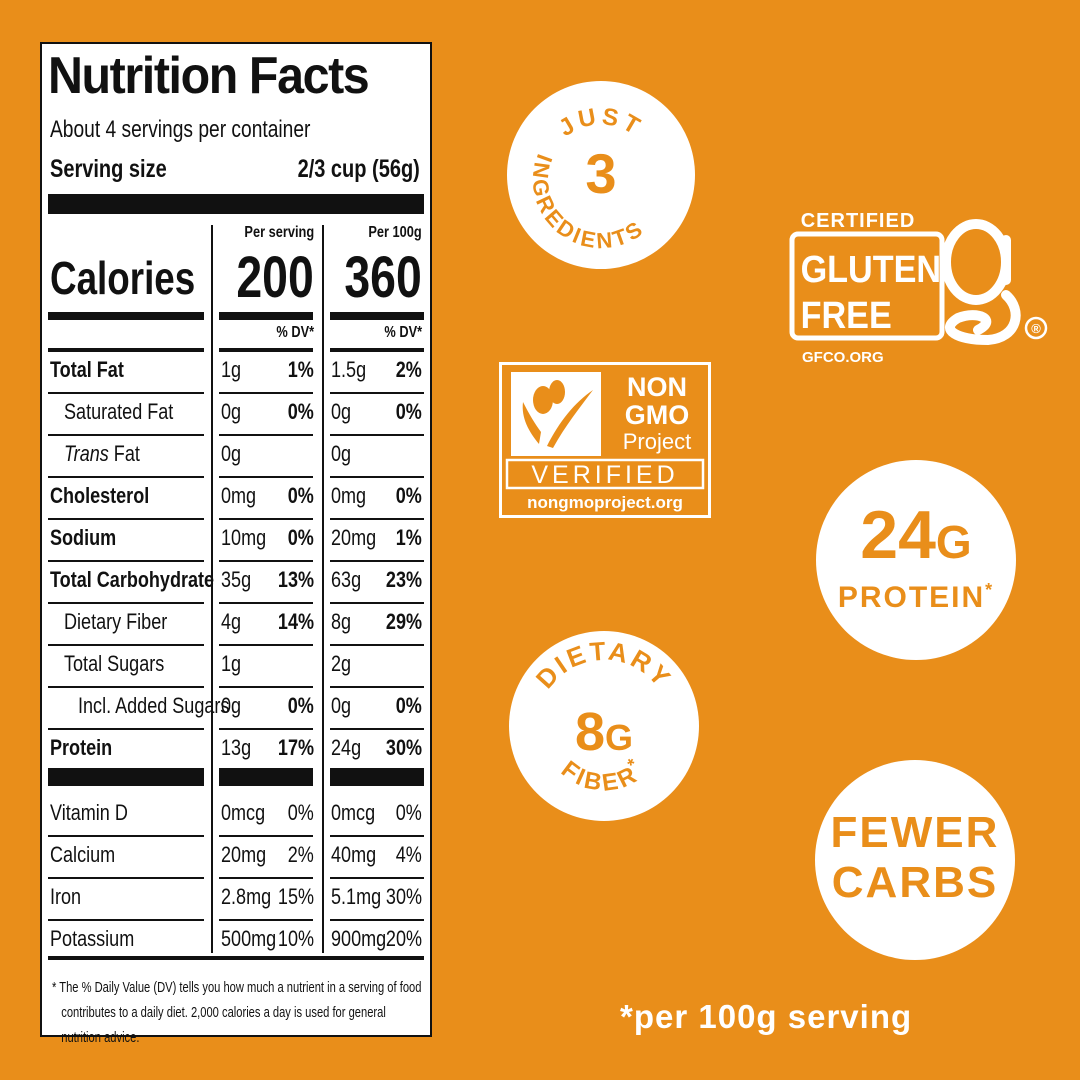 The image size is (1080, 1080). I want to click on certified-text: CERTIFIED, so click(858, 221).